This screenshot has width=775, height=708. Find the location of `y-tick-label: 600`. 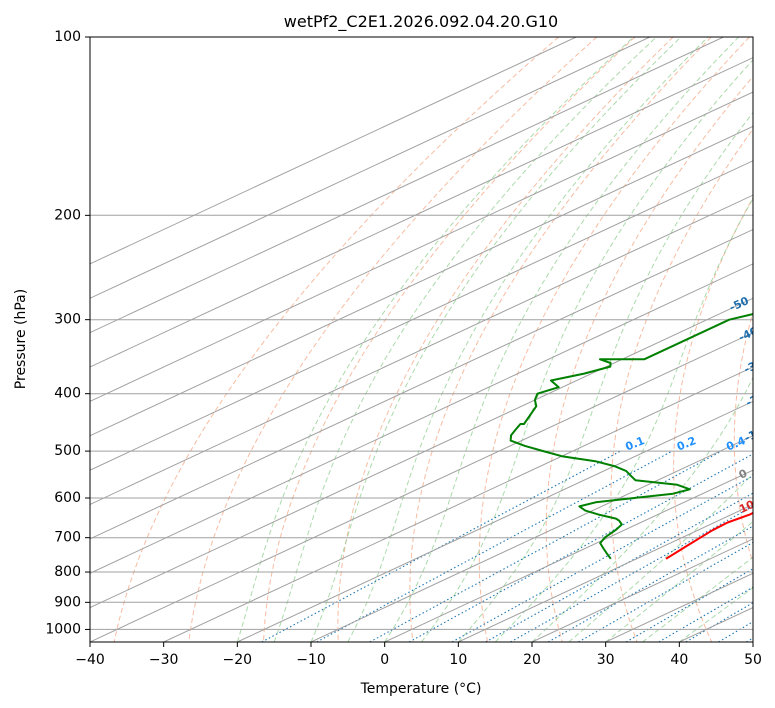

y-tick-label: 600 is located at coordinates (67, 498).